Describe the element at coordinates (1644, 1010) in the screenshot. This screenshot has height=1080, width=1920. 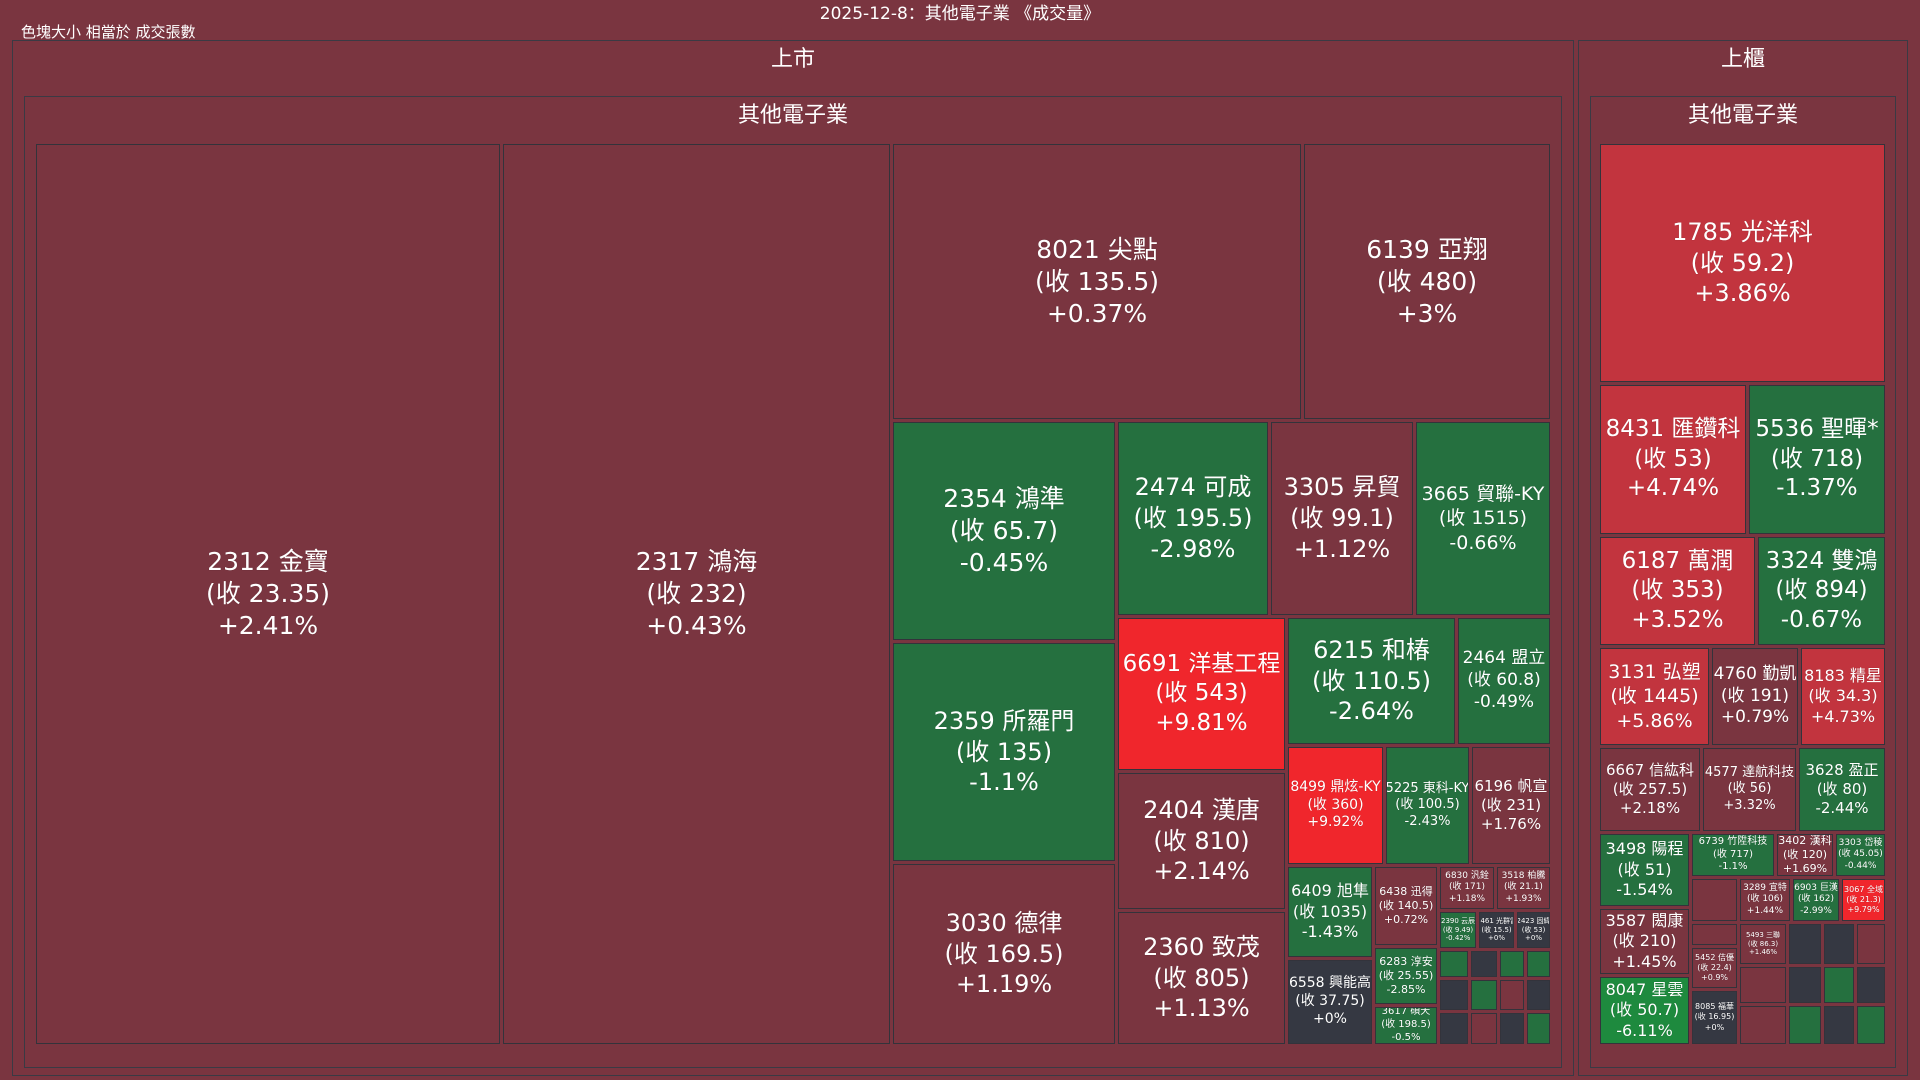
I see `stock-tile-8047: 8047 星雲 (收 50.7) -6.11%` at that location.